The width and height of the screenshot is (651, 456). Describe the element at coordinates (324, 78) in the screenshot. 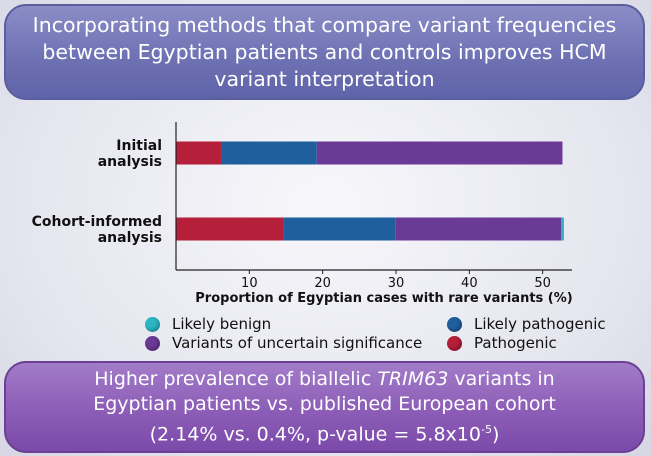

I see `title-line-3: variant interpretation` at that location.